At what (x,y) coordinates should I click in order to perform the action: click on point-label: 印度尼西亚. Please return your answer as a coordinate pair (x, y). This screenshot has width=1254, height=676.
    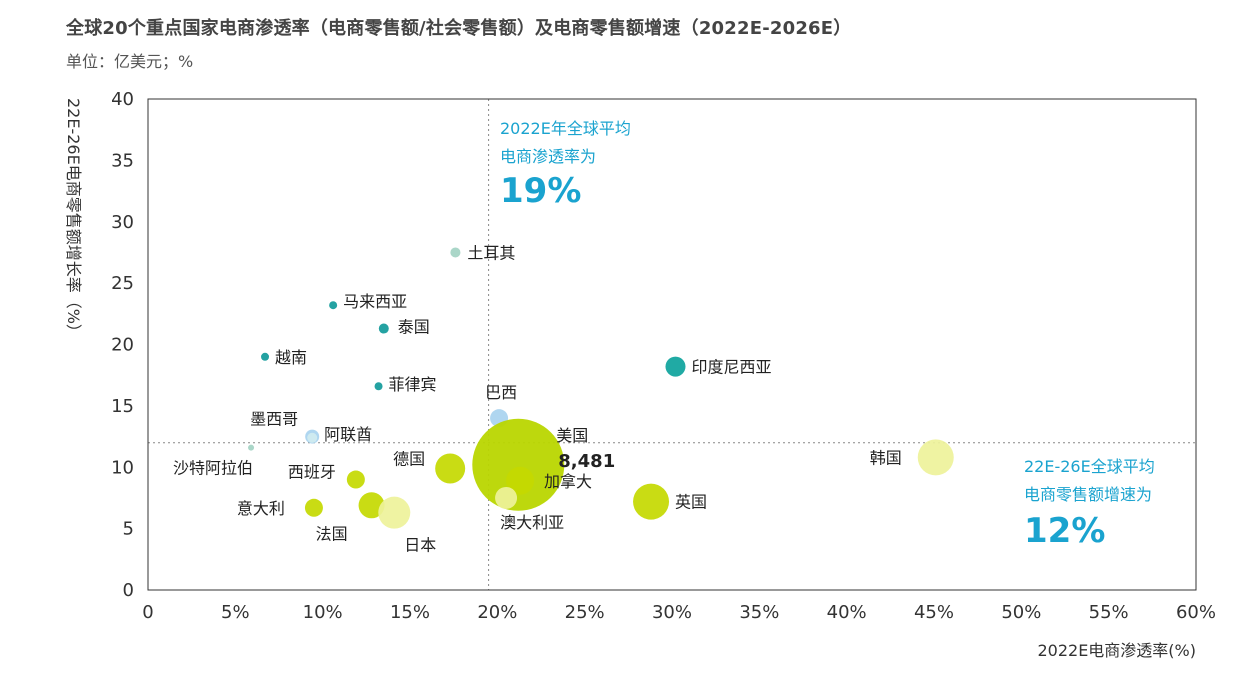
    Looking at the image, I should click on (731, 367).